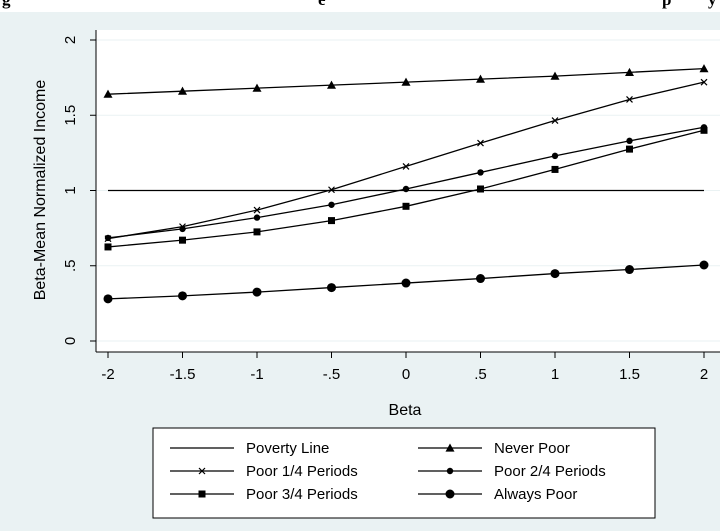 The height and width of the screenshot is (531, 720). Describe the element at coordinates (6, 5) in the screenshot. I see `header-fragment-left: g` at that location.